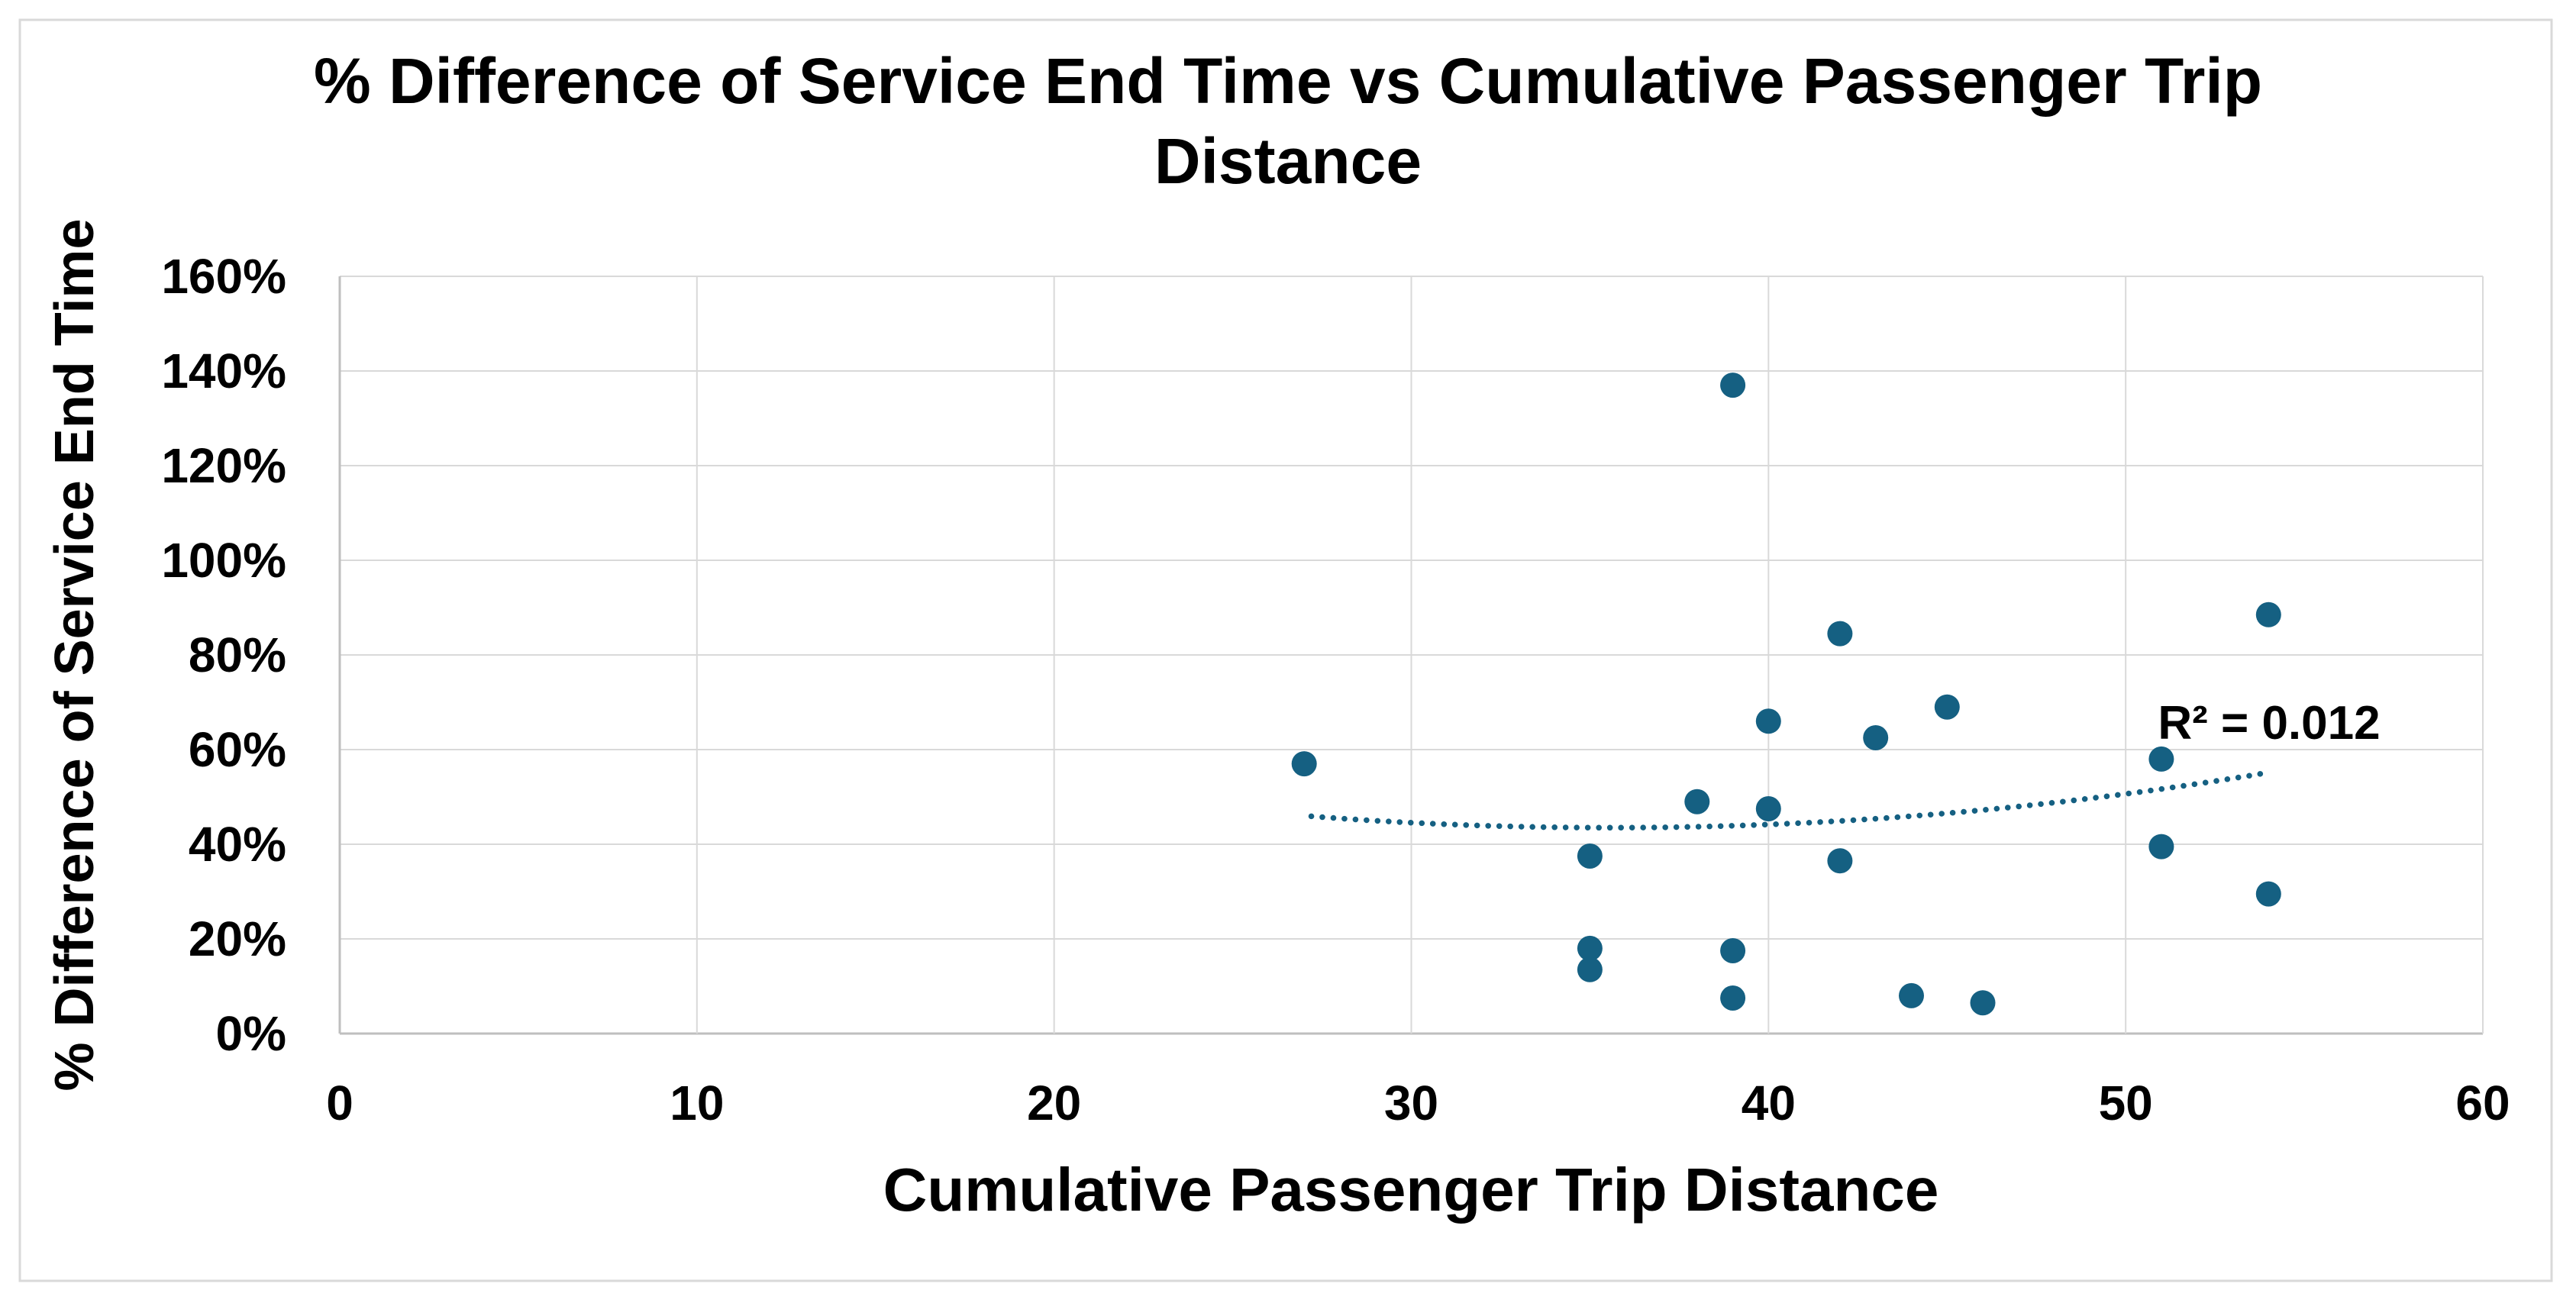 The image size is (2576, 1303). Describe the element at coordinates (1288, 161) in the screenshot. I see `chart-title-line2: Distance` at that location.